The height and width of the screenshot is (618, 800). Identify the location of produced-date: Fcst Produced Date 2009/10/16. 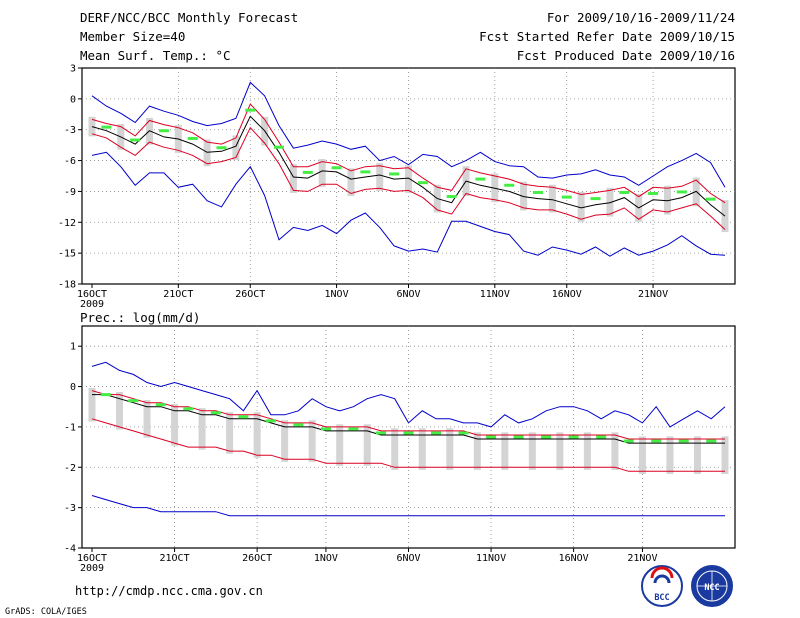
(626, 55).